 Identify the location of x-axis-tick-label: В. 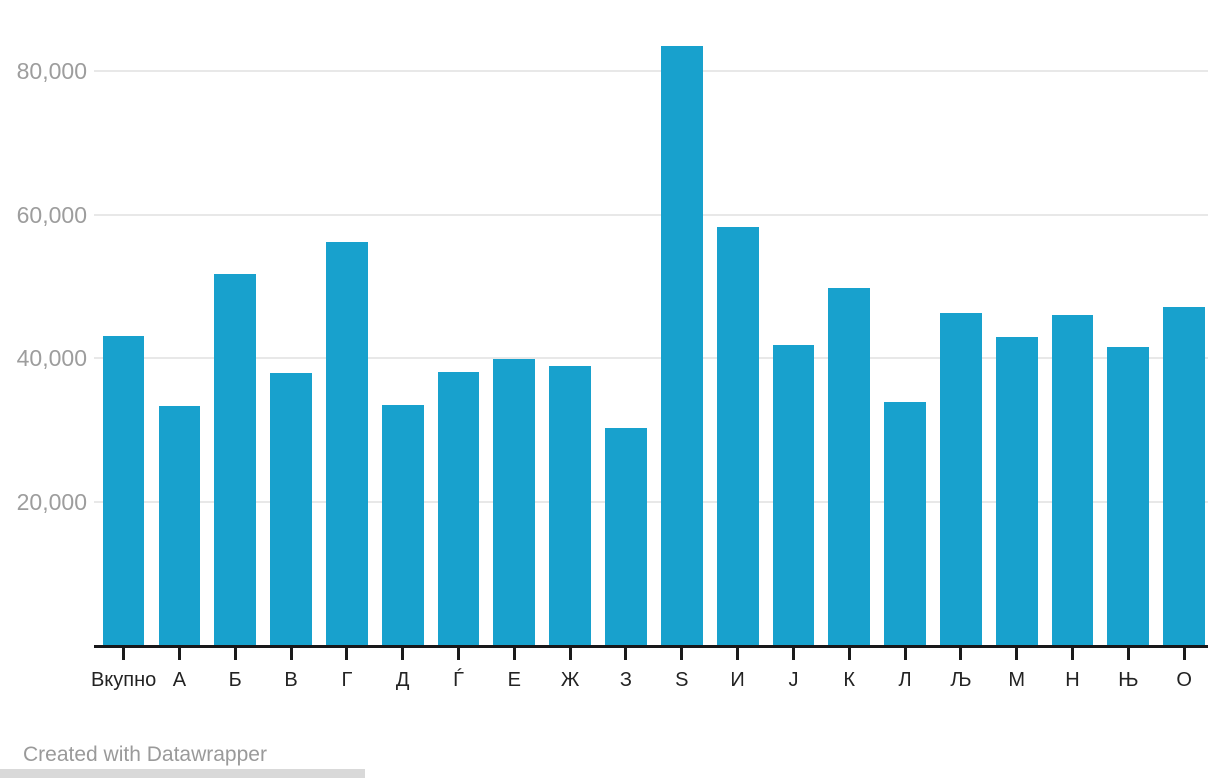
(291, 680).